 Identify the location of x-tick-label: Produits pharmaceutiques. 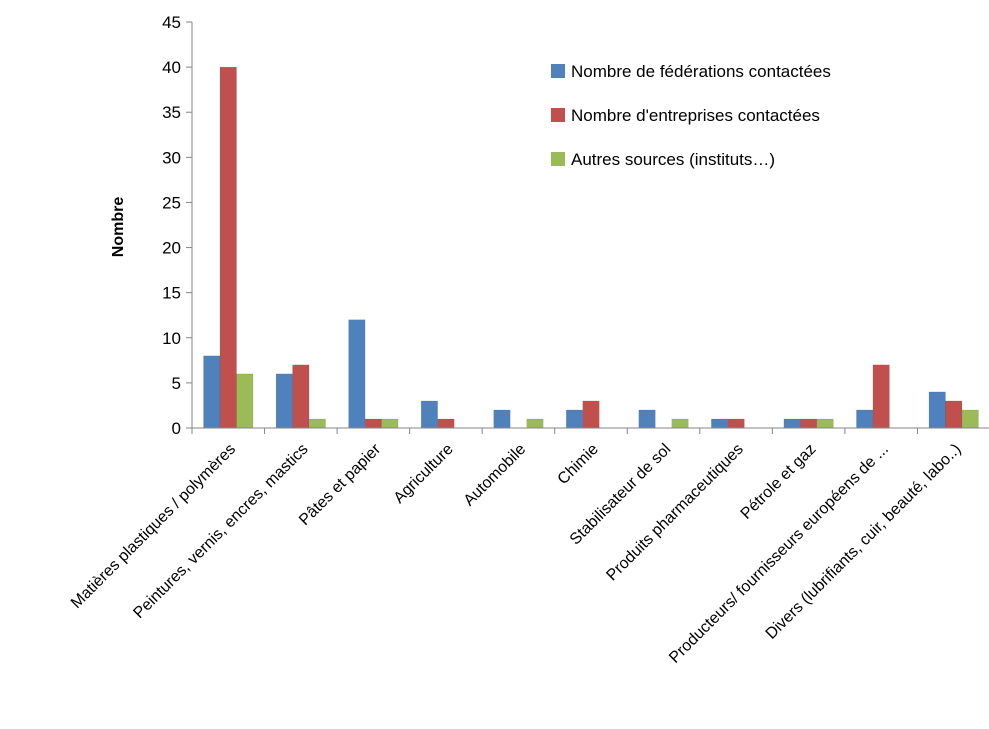
(674, 512).